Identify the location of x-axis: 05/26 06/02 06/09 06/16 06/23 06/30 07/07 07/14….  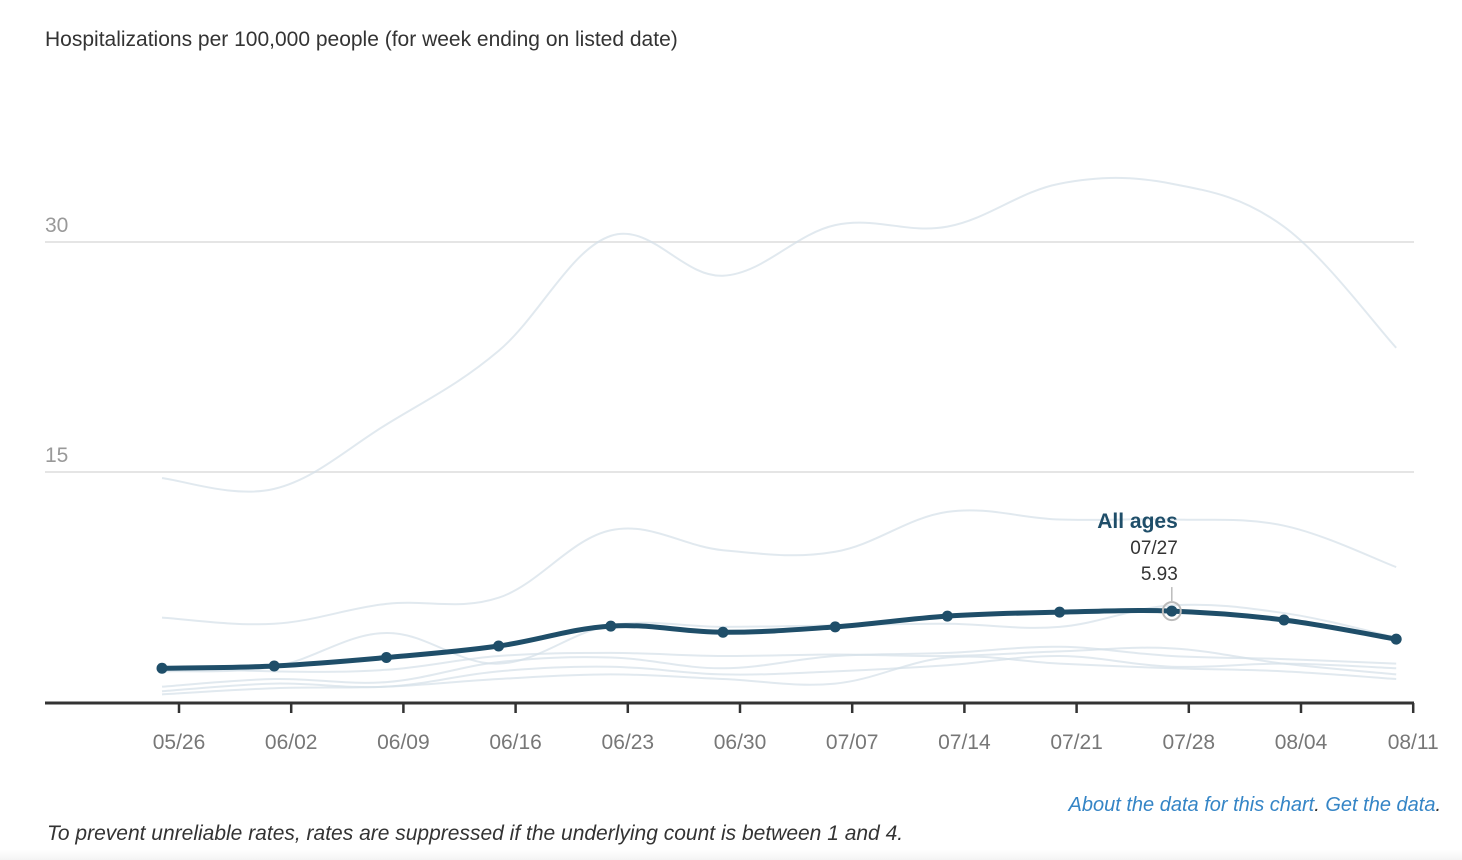
(742, 727).